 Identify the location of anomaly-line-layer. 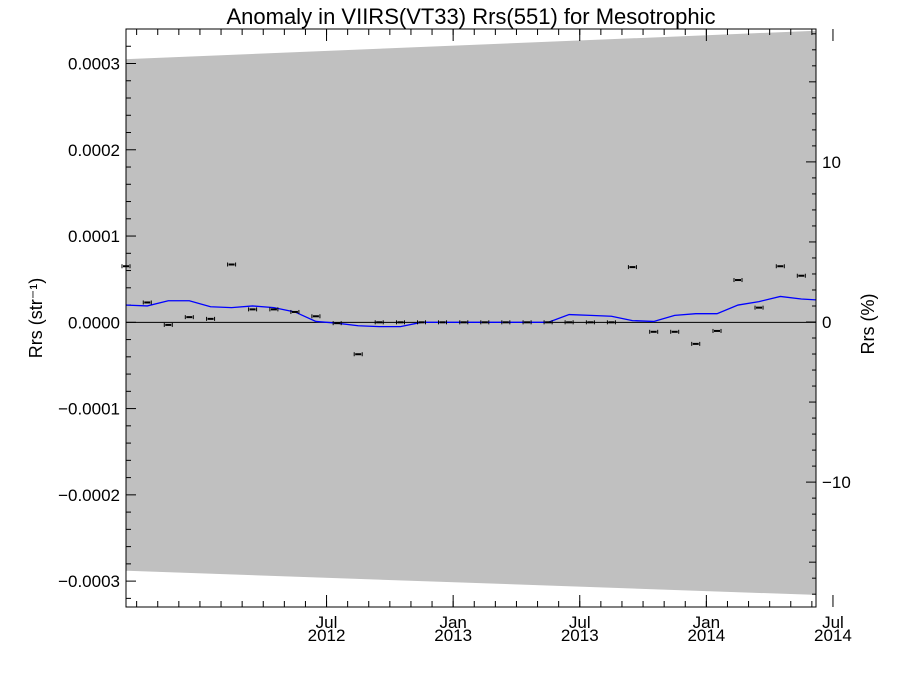
(471, 311).